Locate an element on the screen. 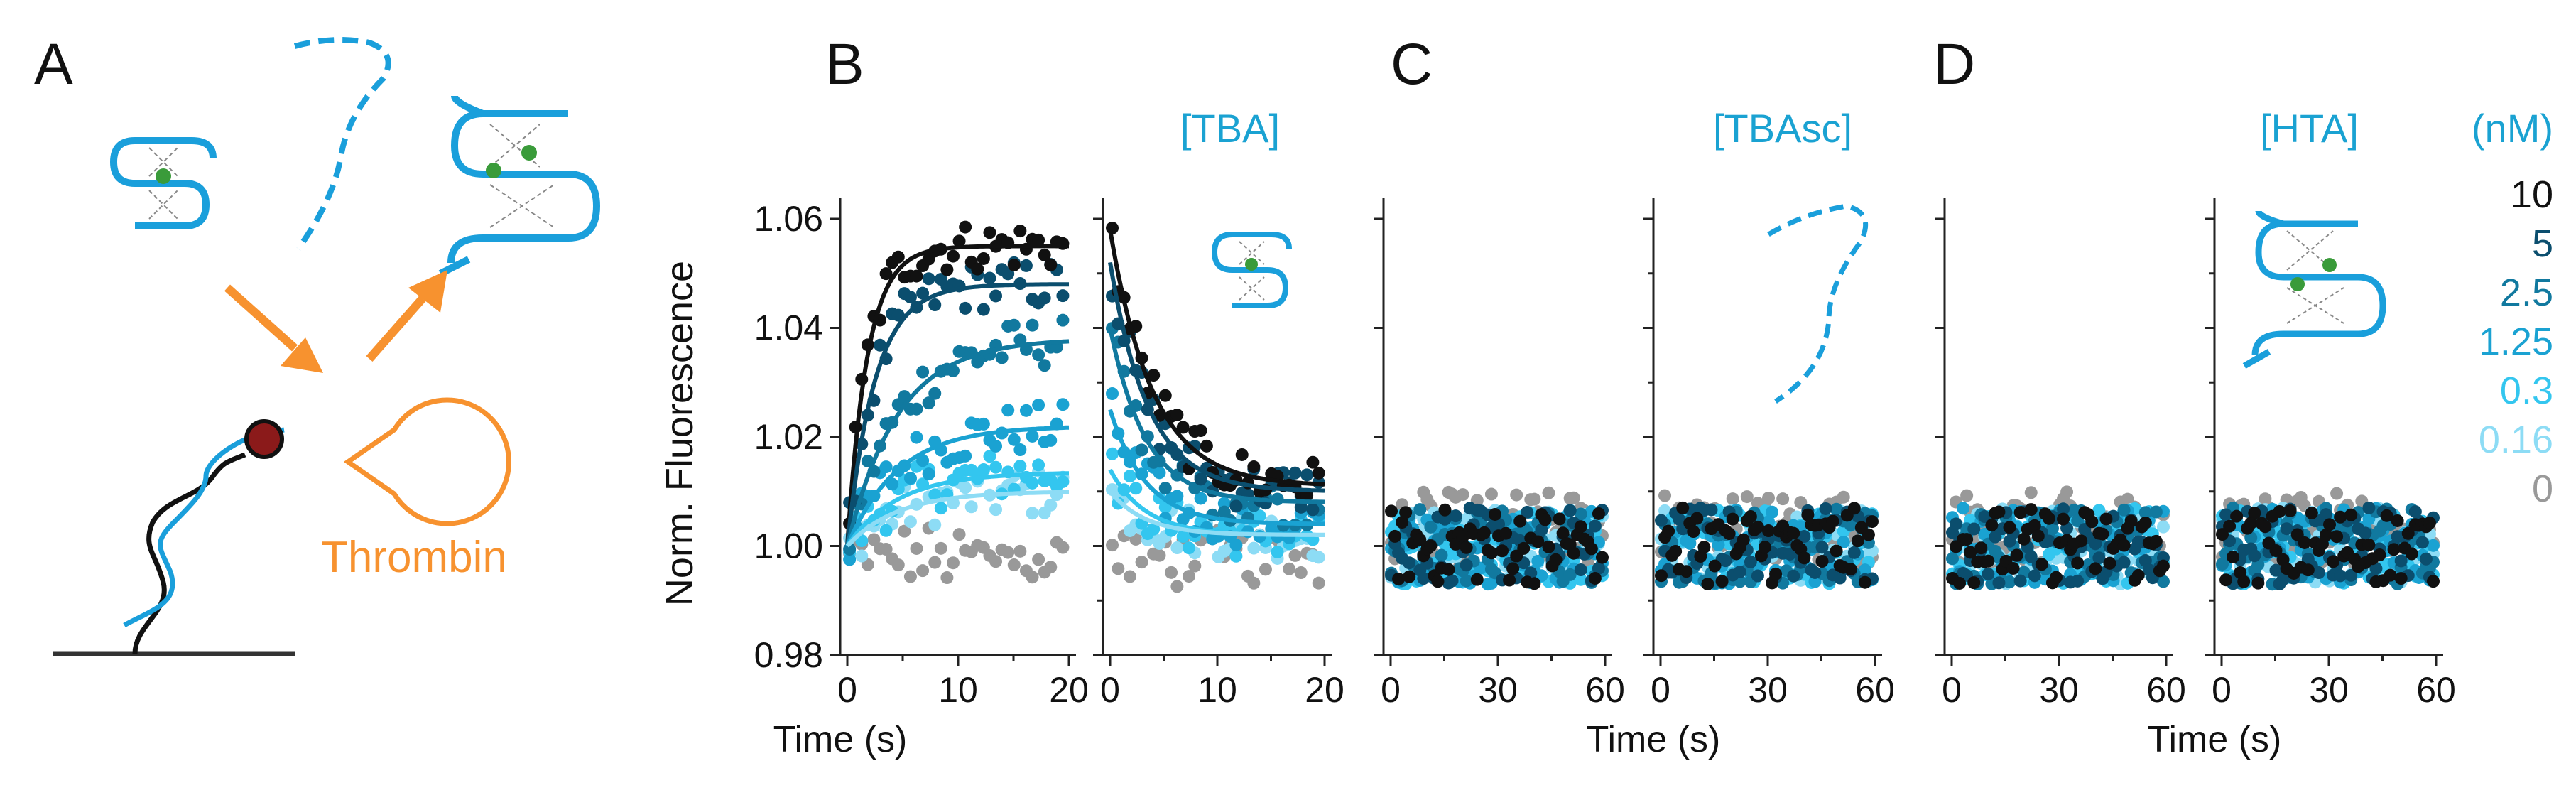 This screenshot has height=800, width=2576. tba-inset-icon is located at coordinates (1252, 270).